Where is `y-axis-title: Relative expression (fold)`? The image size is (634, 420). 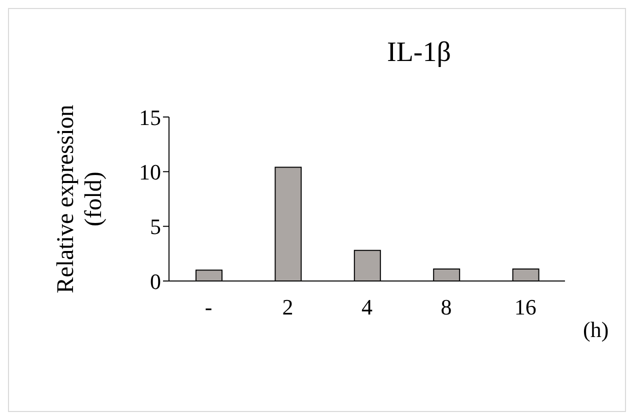 y-axis-title: Relative expression (fold) is located at coordinates (80, 199).